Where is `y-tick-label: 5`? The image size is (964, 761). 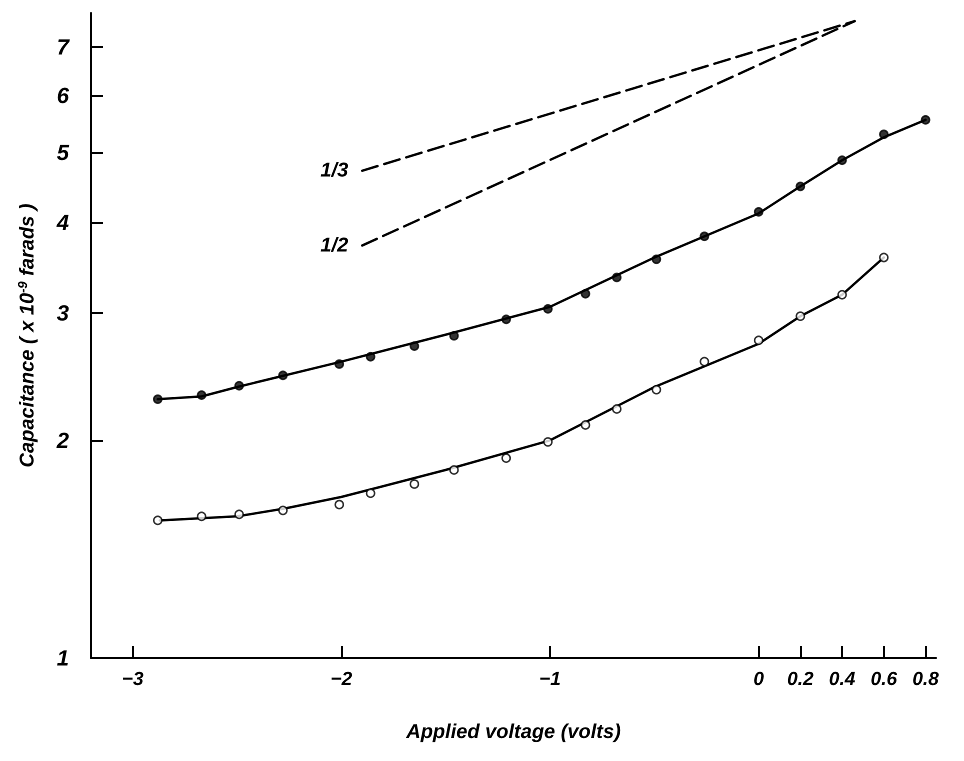 y-tick-label: 5 is located at coordinates (63, 153).